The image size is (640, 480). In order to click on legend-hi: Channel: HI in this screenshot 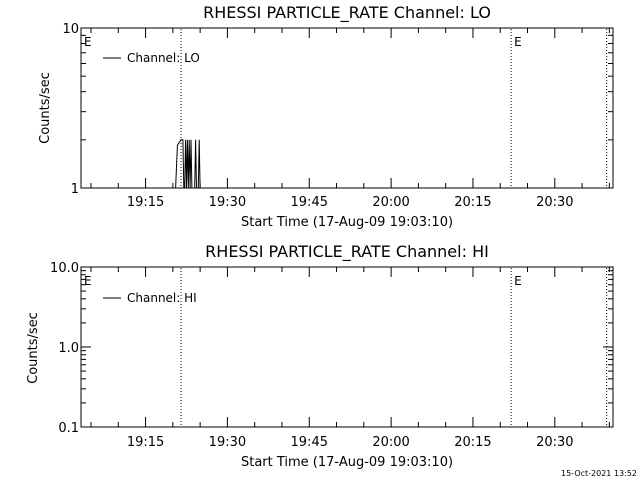, I will do `click(150, 298)`.